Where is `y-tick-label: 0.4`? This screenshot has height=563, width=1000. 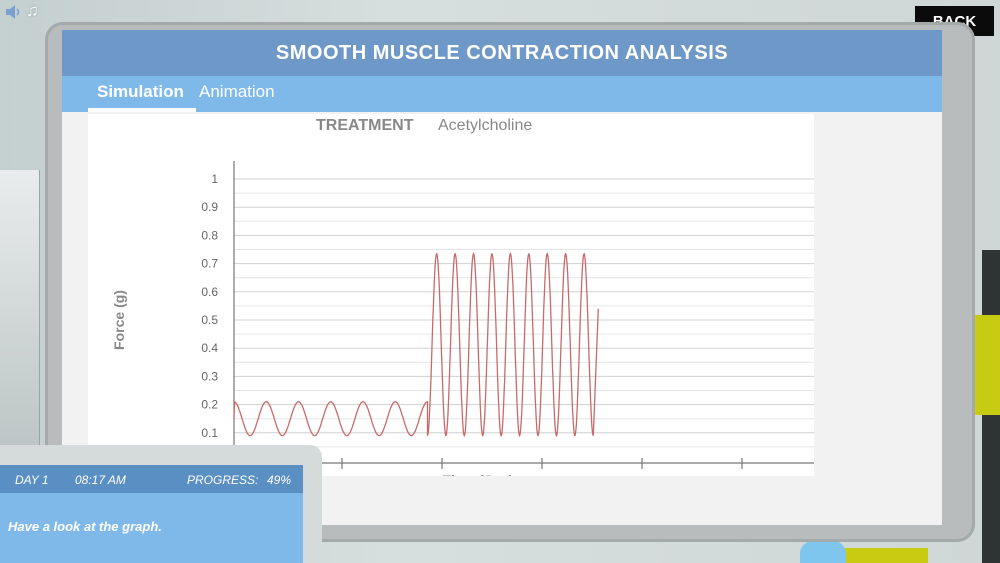 y-tick-label: 0.4 is located at coordinates (209, 348).